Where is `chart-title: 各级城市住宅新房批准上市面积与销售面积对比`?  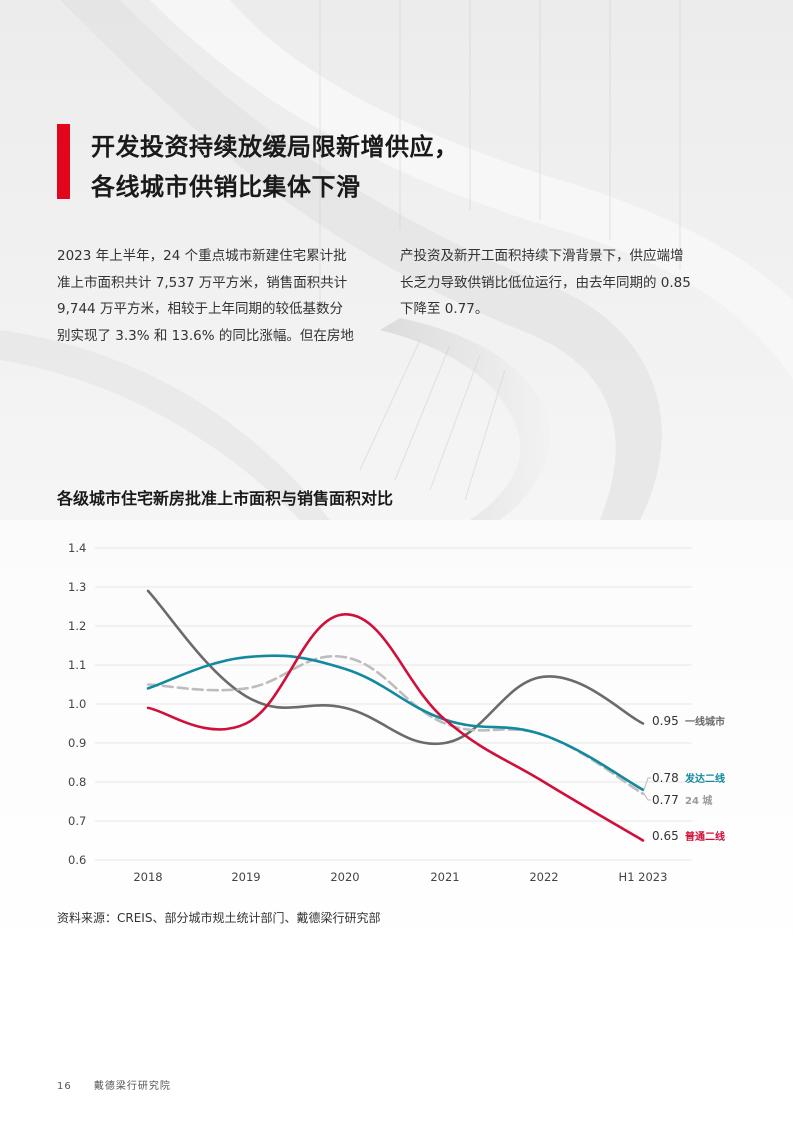
chart-title: 各级城市住宅新房批准上市面积与销售面积对比 is located at coordinates (225, 498).